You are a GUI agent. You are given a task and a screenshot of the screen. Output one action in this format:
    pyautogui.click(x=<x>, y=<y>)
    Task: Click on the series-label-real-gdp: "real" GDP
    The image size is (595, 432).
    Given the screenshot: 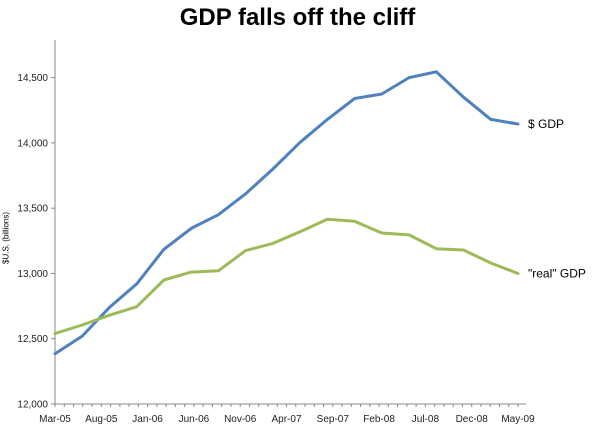 What is the action you would take?
    pyautogui.click(x=557, y=273)
    